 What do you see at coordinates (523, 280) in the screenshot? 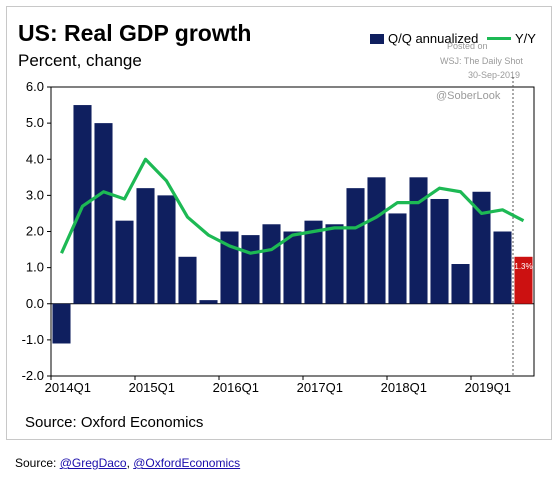
I see `forecast-bar` at bounding box center [523, 280].